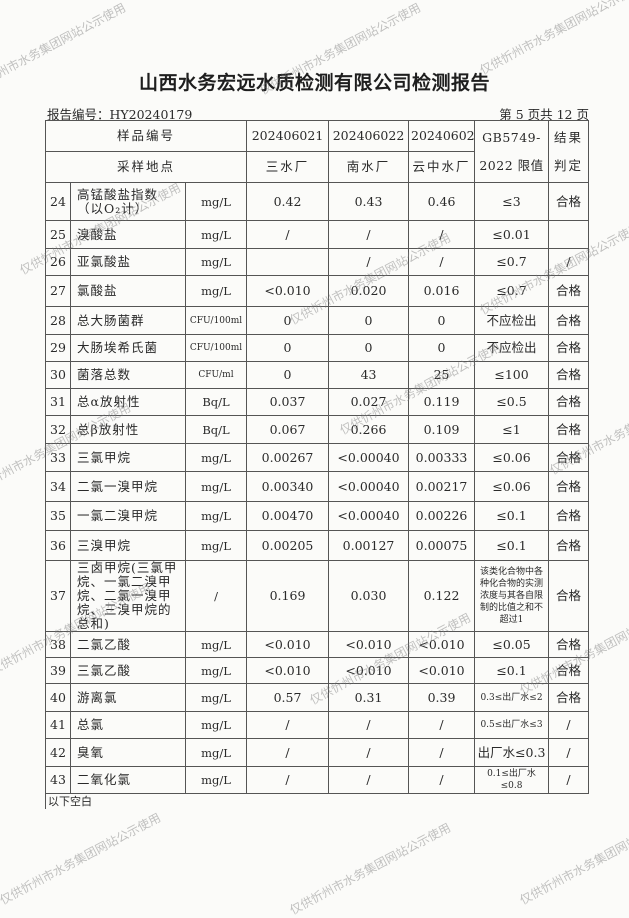 The width and height of the screenshot is (629, 918). I want to click on value-sample-2: 0.43, so click(369, 201).